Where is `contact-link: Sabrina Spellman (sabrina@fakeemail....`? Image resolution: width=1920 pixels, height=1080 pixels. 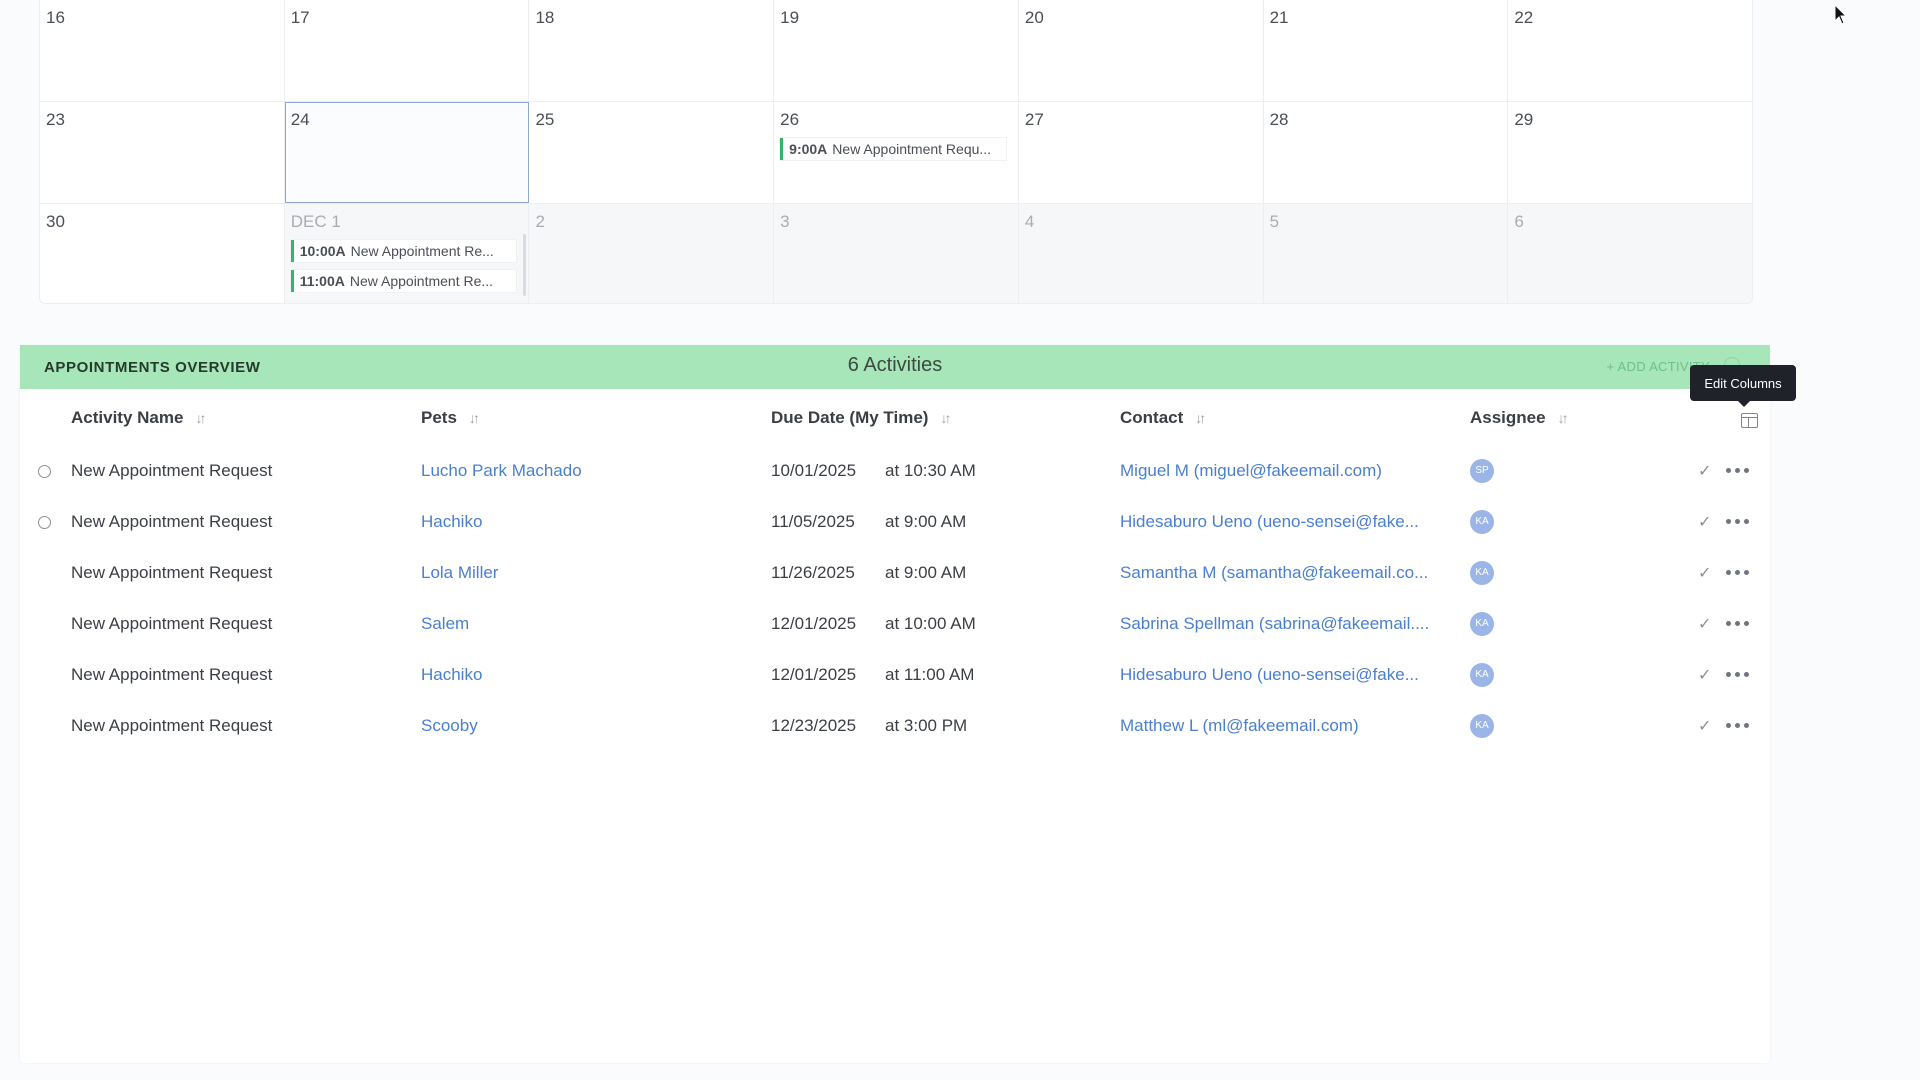
contact-link: Sabrina Spellman (sabrina@fakeemail.... is located at coordinates (1275, 623).